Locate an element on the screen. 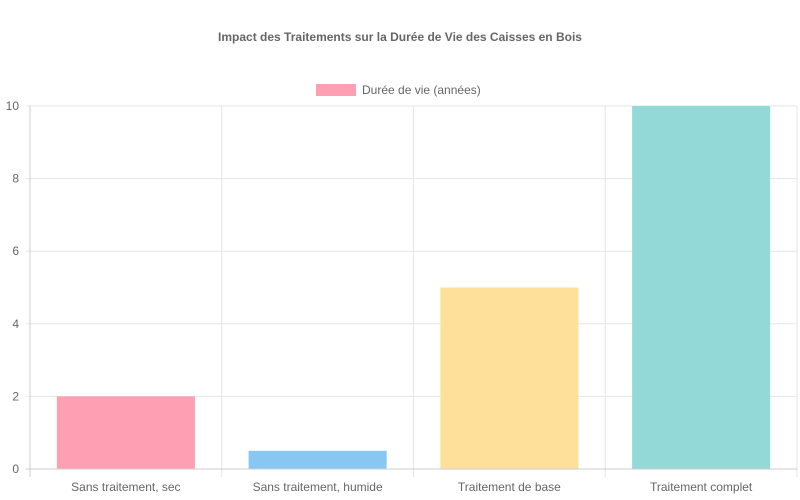 The height and width of the screenshot is (500, 800). y-tick-label: 0 is located at coordinates (15, 469).